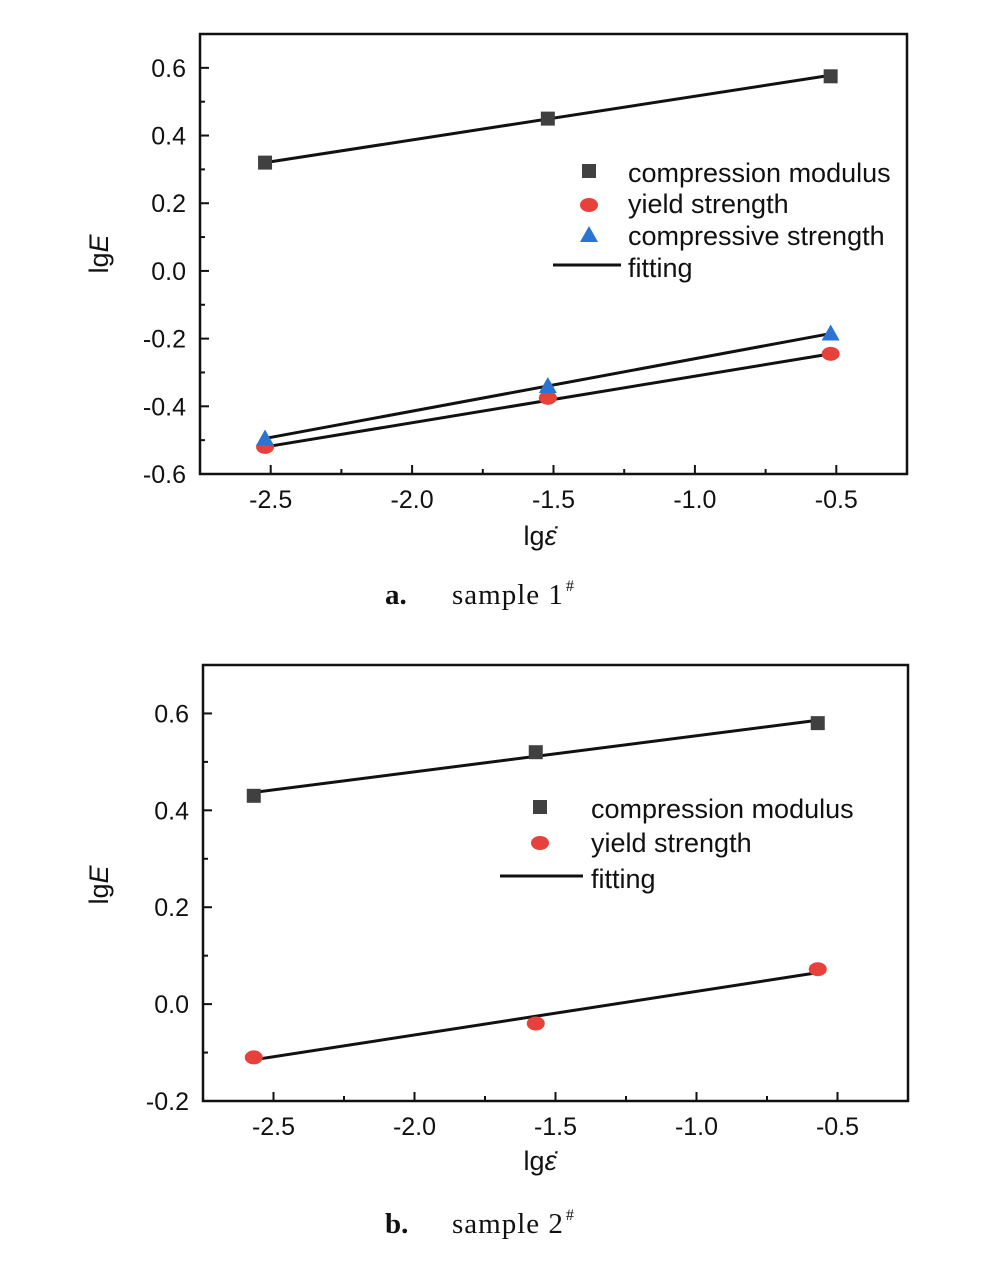  I want to click on caption-letter: b., so click(396, 1224).